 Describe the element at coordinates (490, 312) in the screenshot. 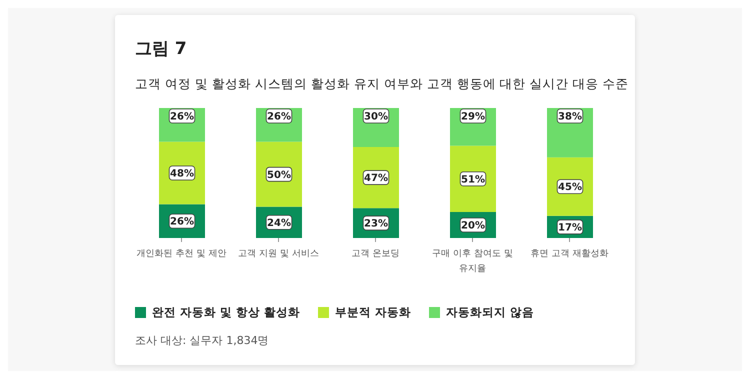

I see `legend-label: 자동화되지 않음` at that location.